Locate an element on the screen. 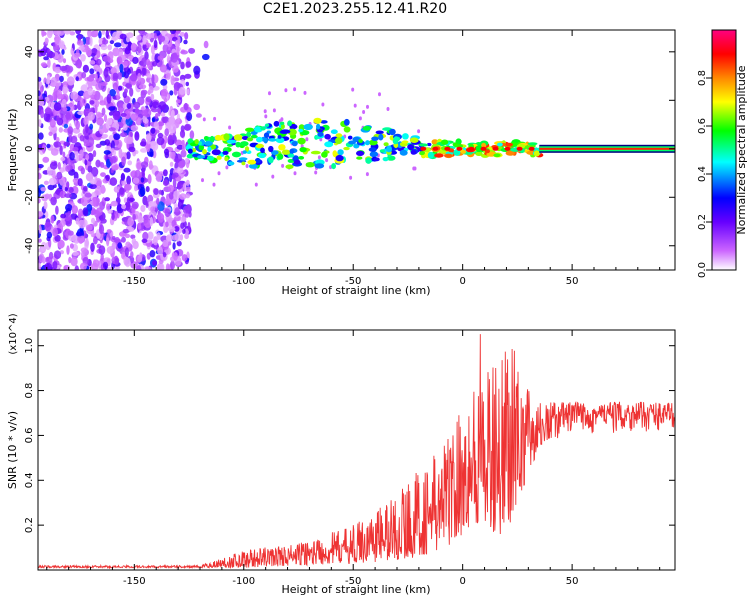  spectrogram-ylabel: Frequency (Hz) is located at coordinates (12, 150).